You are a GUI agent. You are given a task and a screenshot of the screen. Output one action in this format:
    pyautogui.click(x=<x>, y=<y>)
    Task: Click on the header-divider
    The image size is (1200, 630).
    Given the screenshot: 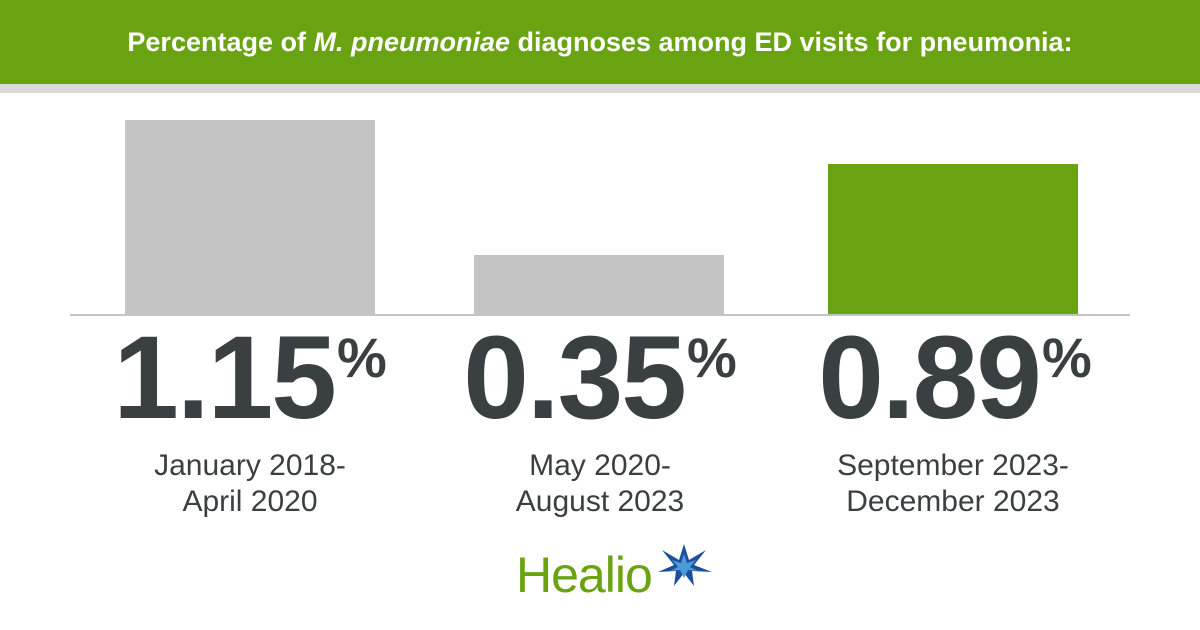 What is the action you would take?
    pyautogui.click(x=600, y=88)
    